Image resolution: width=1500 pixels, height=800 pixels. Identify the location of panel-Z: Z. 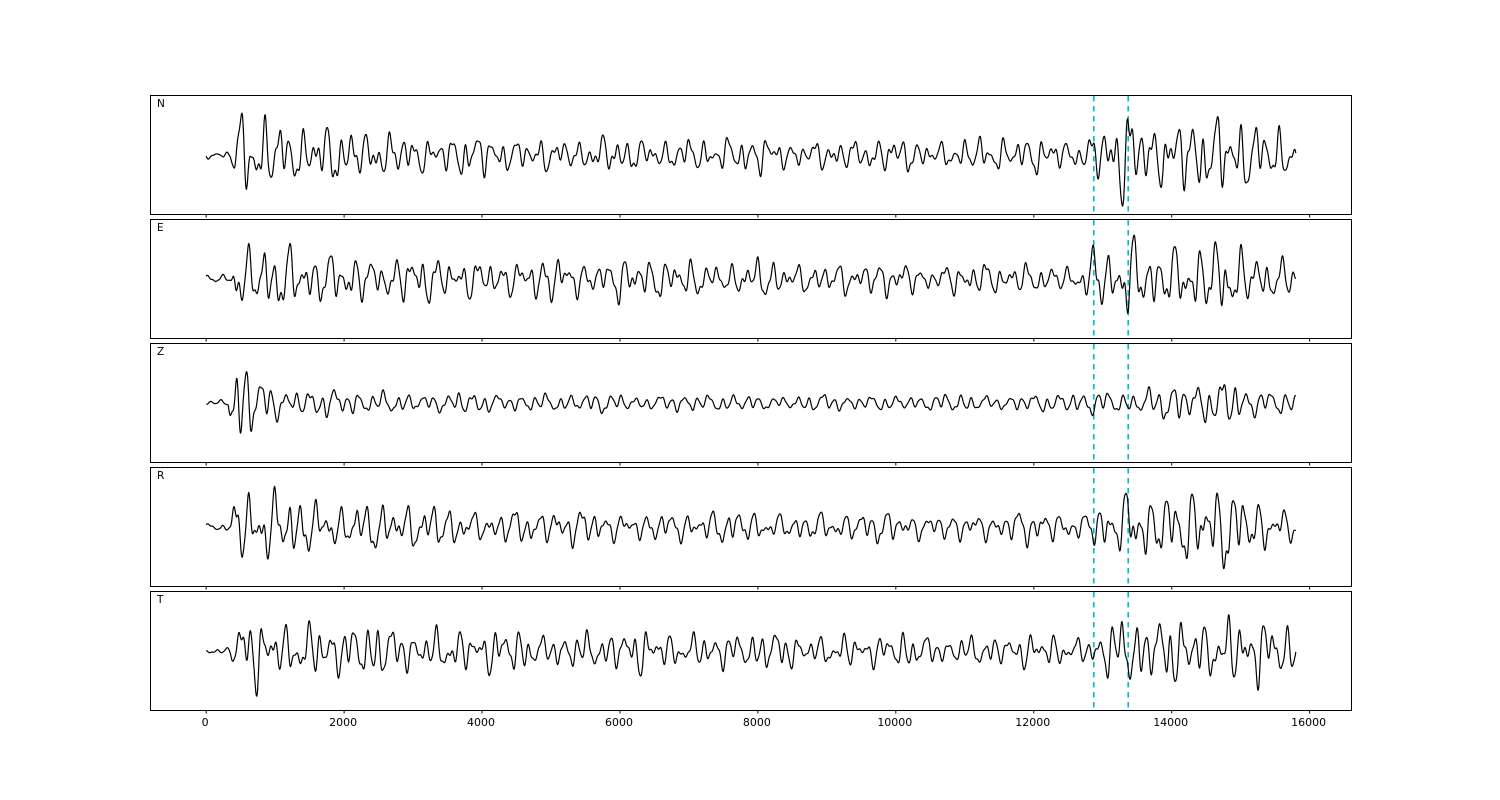
(751, 404).